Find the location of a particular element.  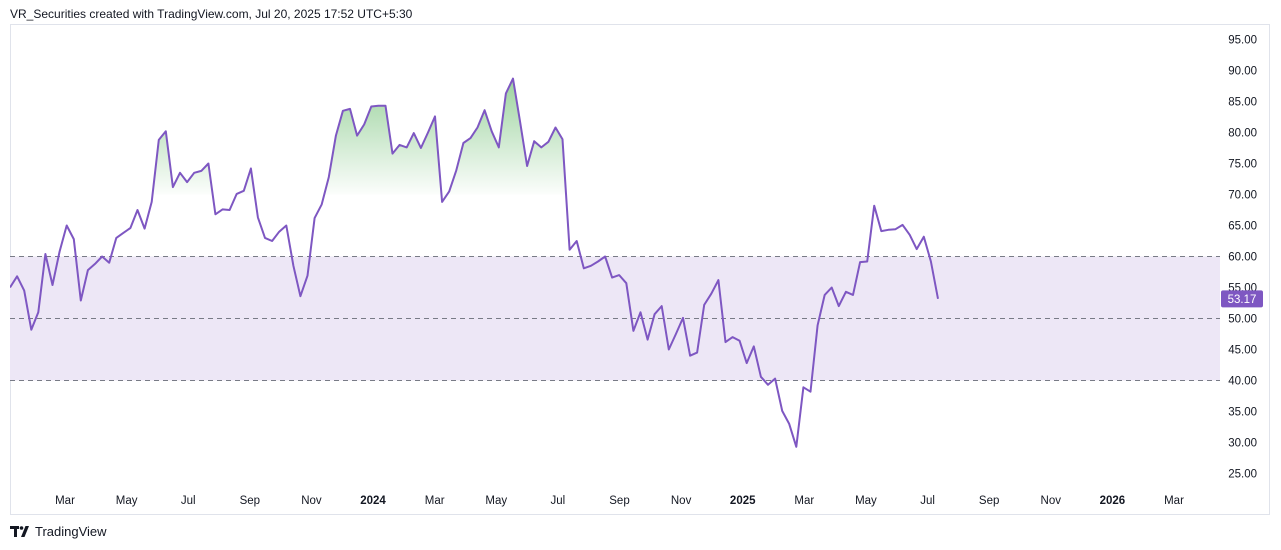

y-tick-label: 45.00 is located at coordinates (1242, 351).